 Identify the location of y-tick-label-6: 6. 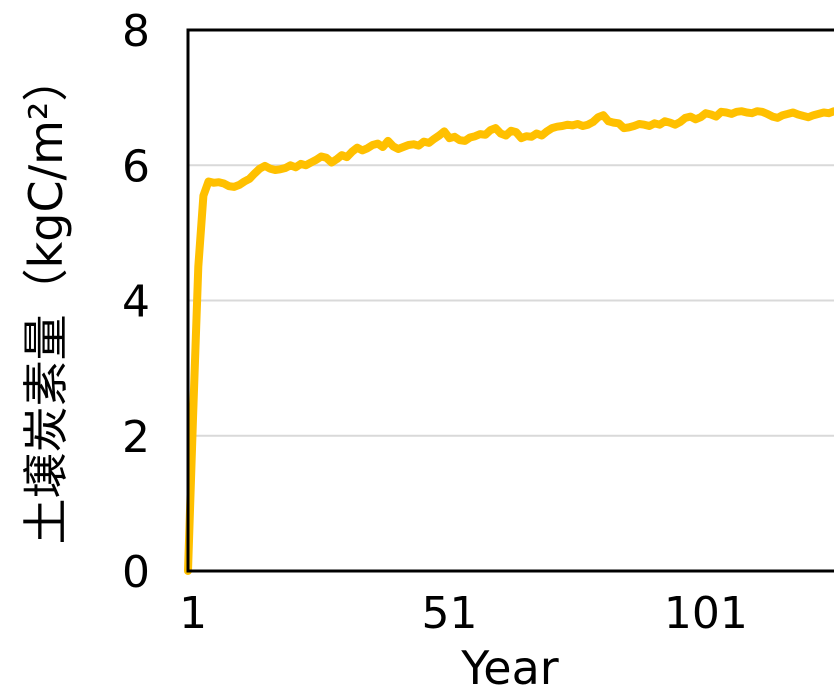
(136, 166).